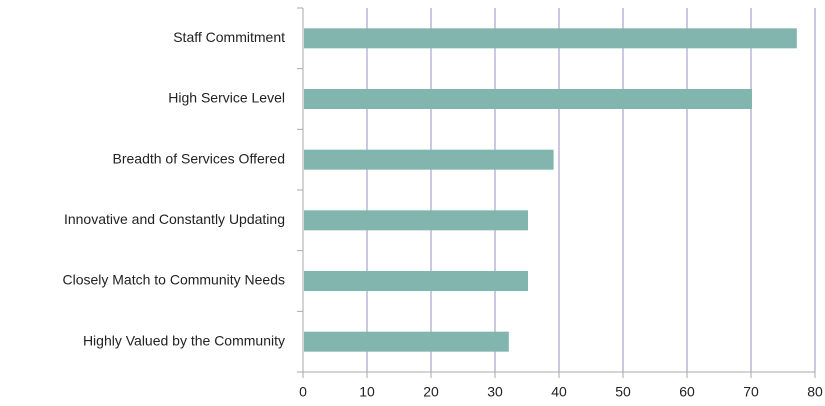 This screenshot has width=825, height=406. I want to click on x-tick-label: 80, so click(815, 392).